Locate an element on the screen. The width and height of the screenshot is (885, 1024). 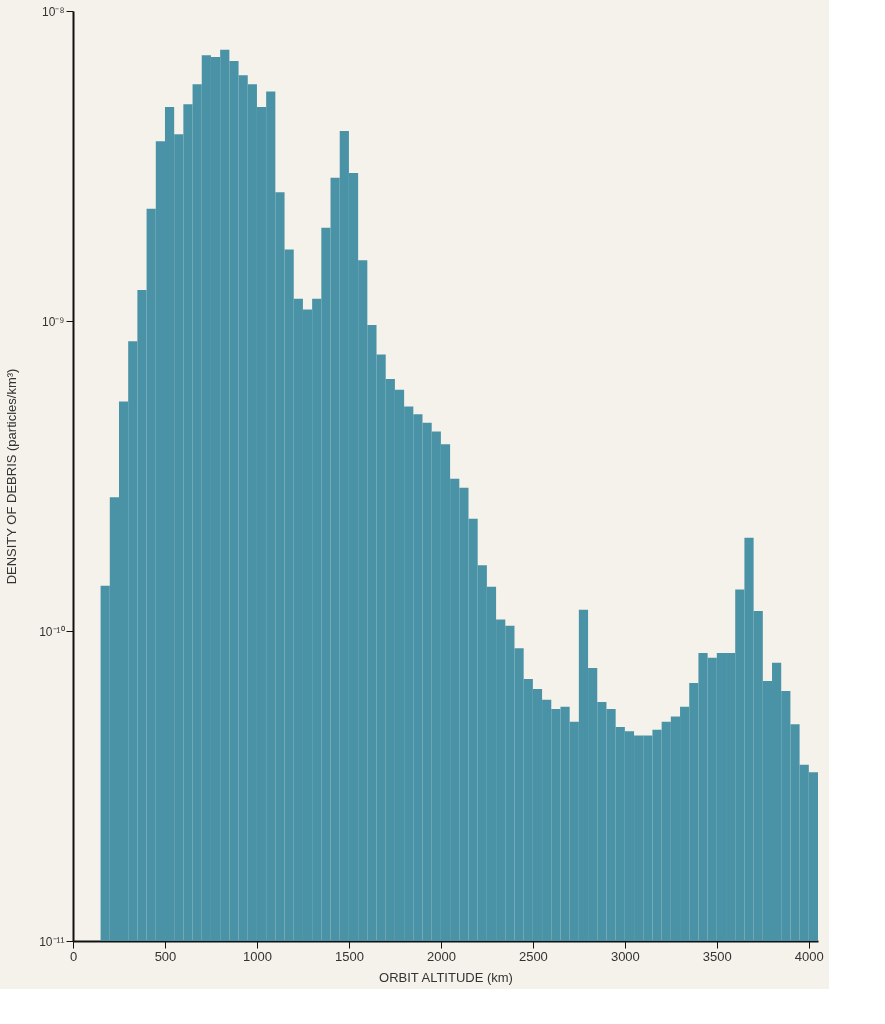
x-tick-label: 1500 is located at coordinates (349, 956).